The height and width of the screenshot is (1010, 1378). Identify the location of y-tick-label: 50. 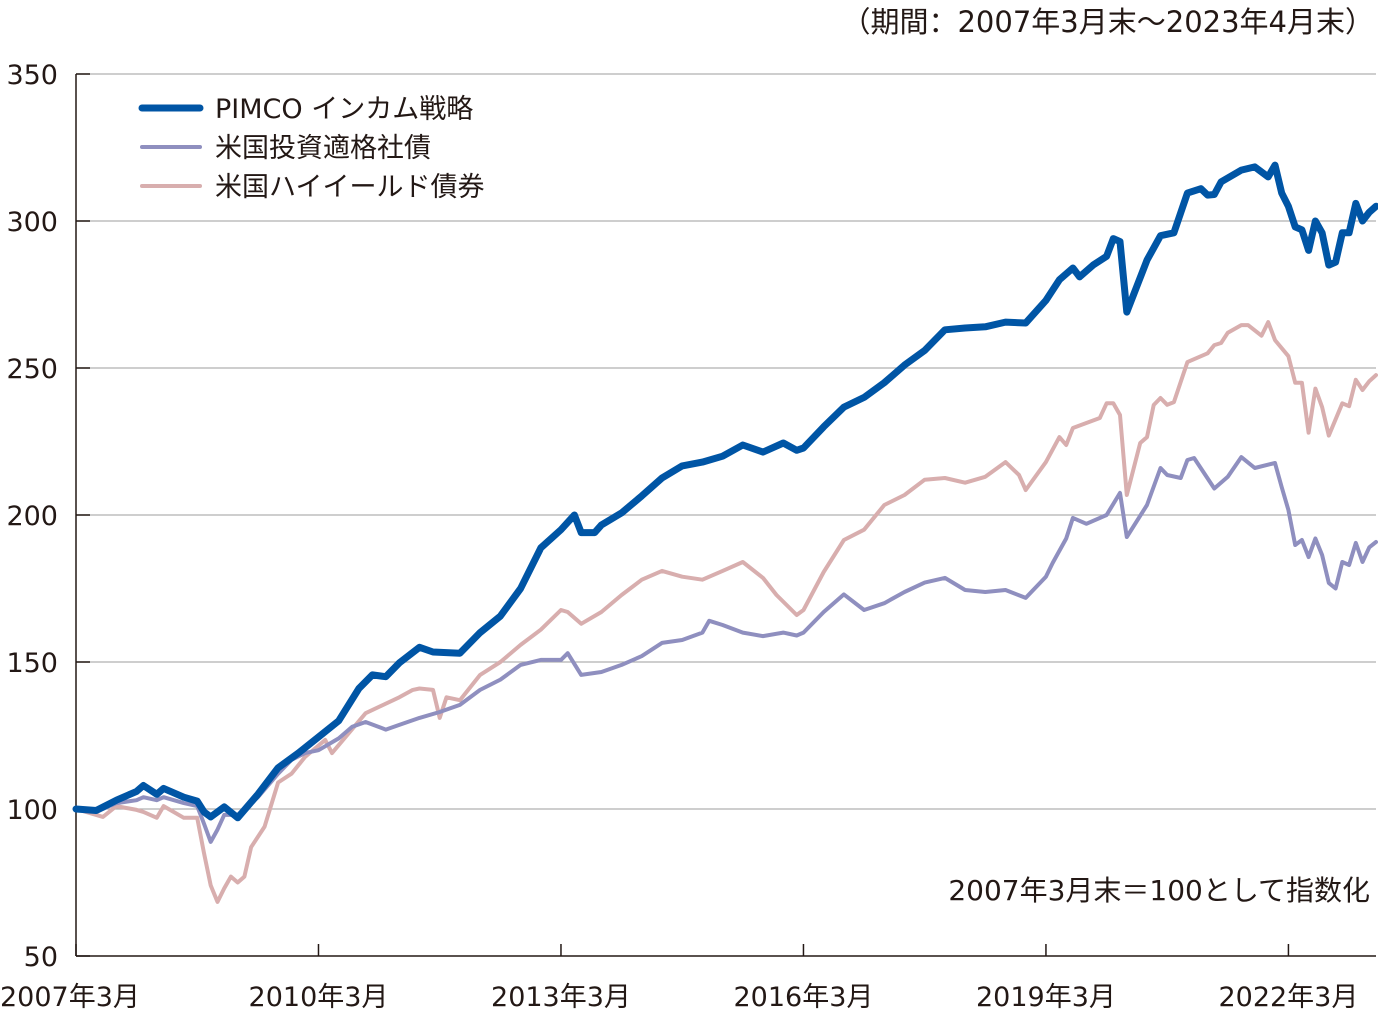
(41, 957).